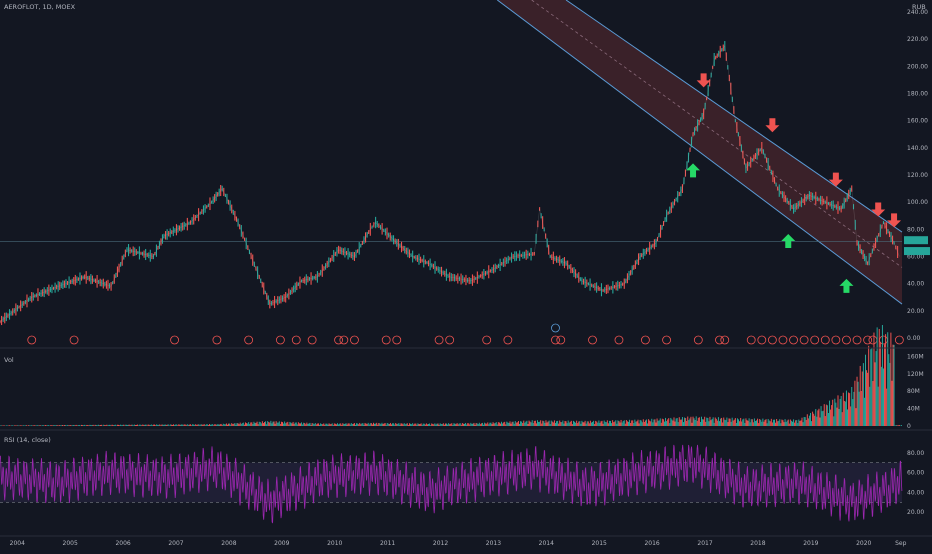 The width and height of the screenshot is (932, 554). Describe the element at coordinates (914, 338) in the screenshot. I see `price-tick-label: 0.00` at that location.